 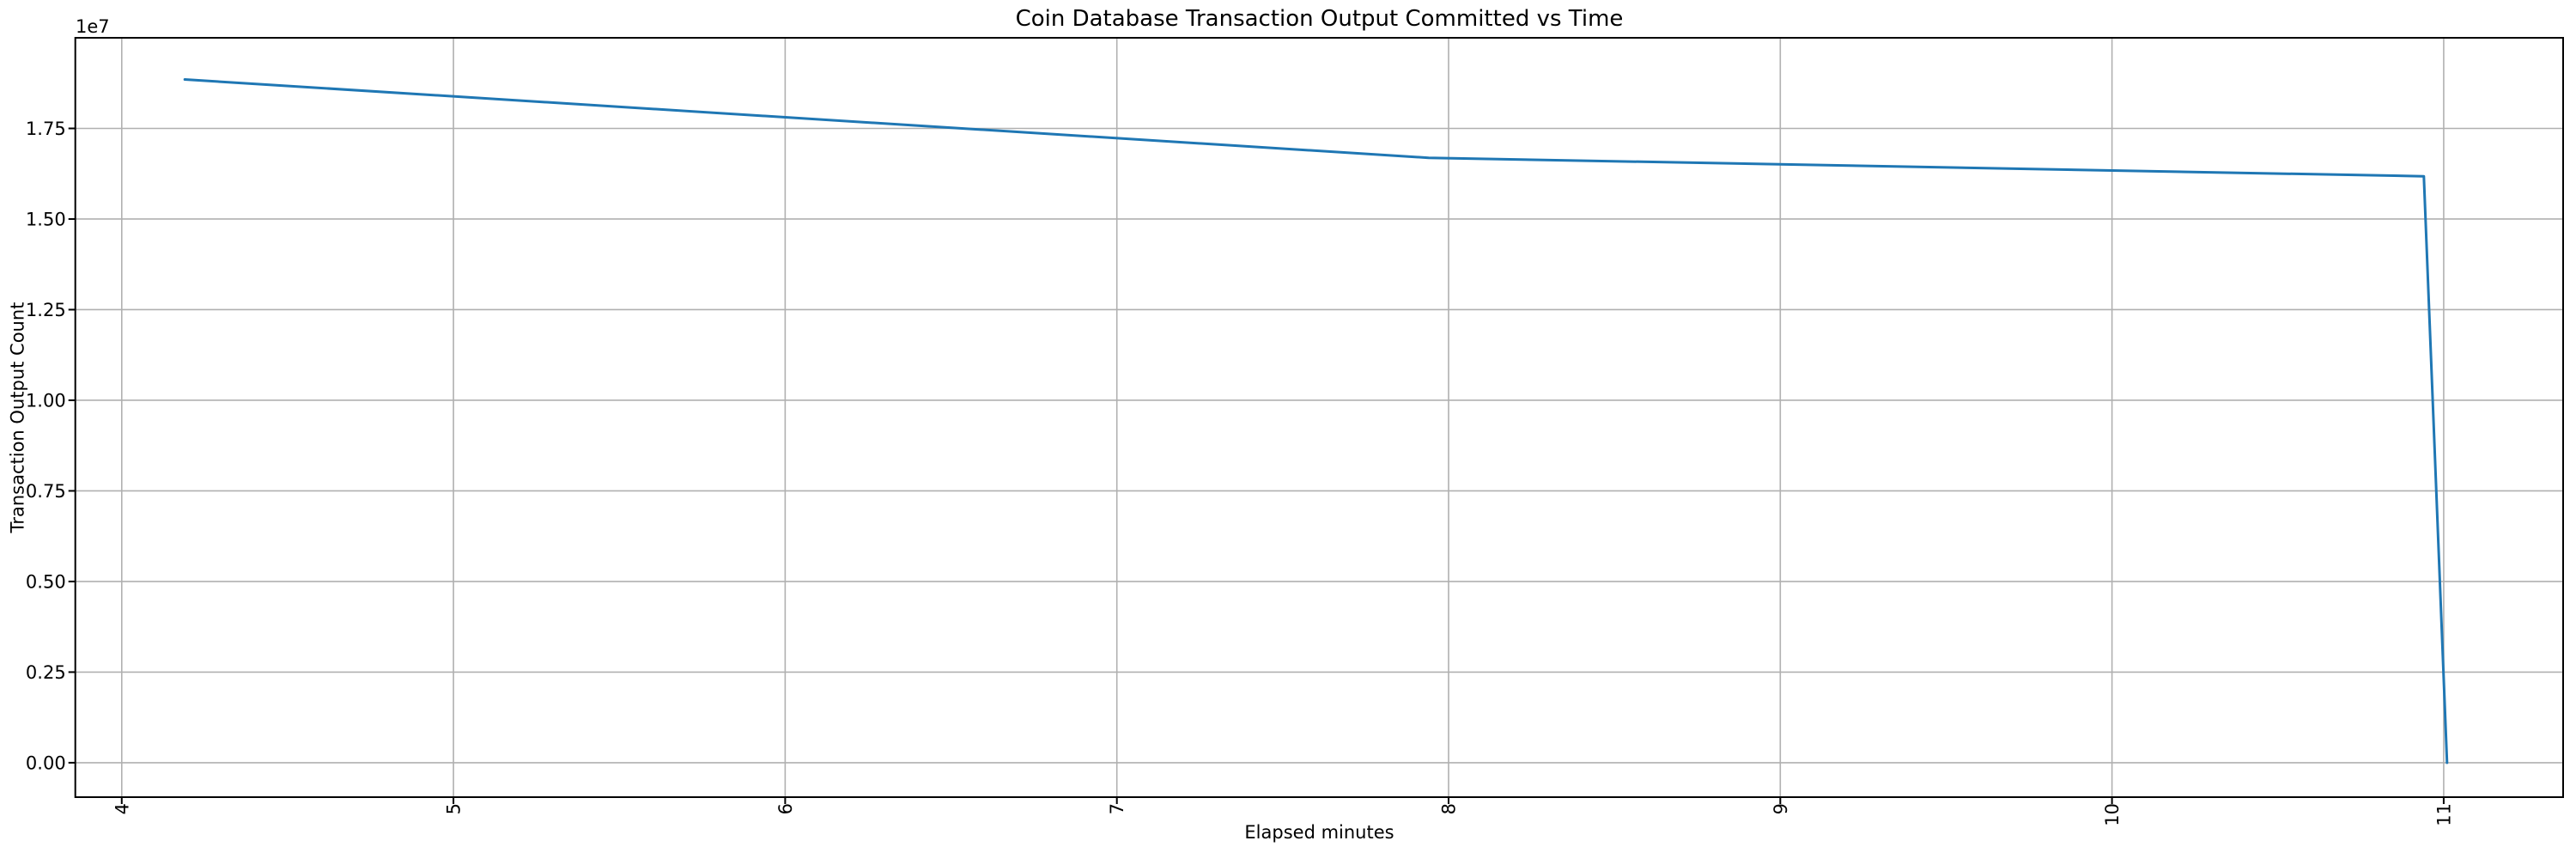 What do you see at coordinates (46, 129) in the screenshot?
I see `y-tick-label: 1.75` at bounding box center [46, 129].